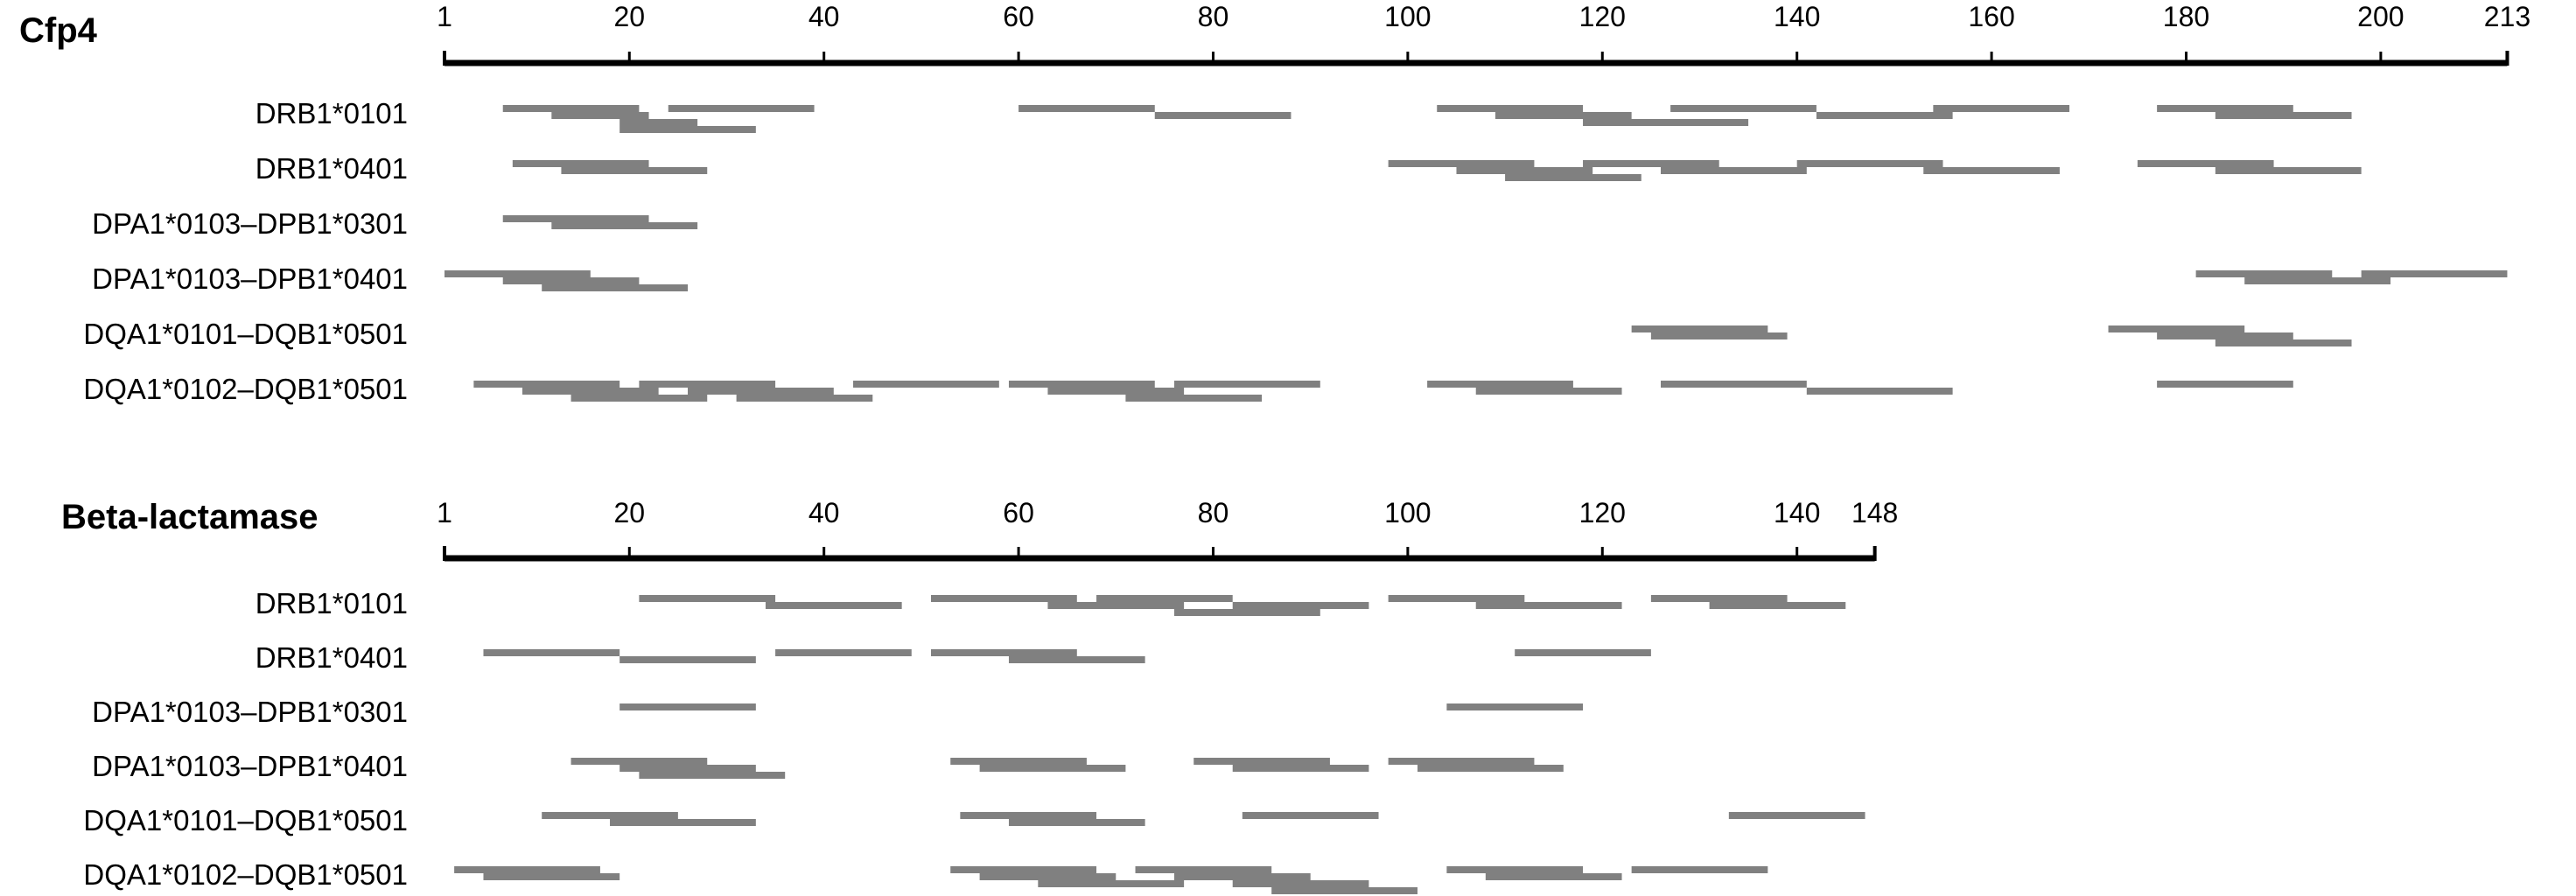  Describe the element at coordinates (58, 30) in the screenshot. I see `panel-title: Cfp4` at that location.